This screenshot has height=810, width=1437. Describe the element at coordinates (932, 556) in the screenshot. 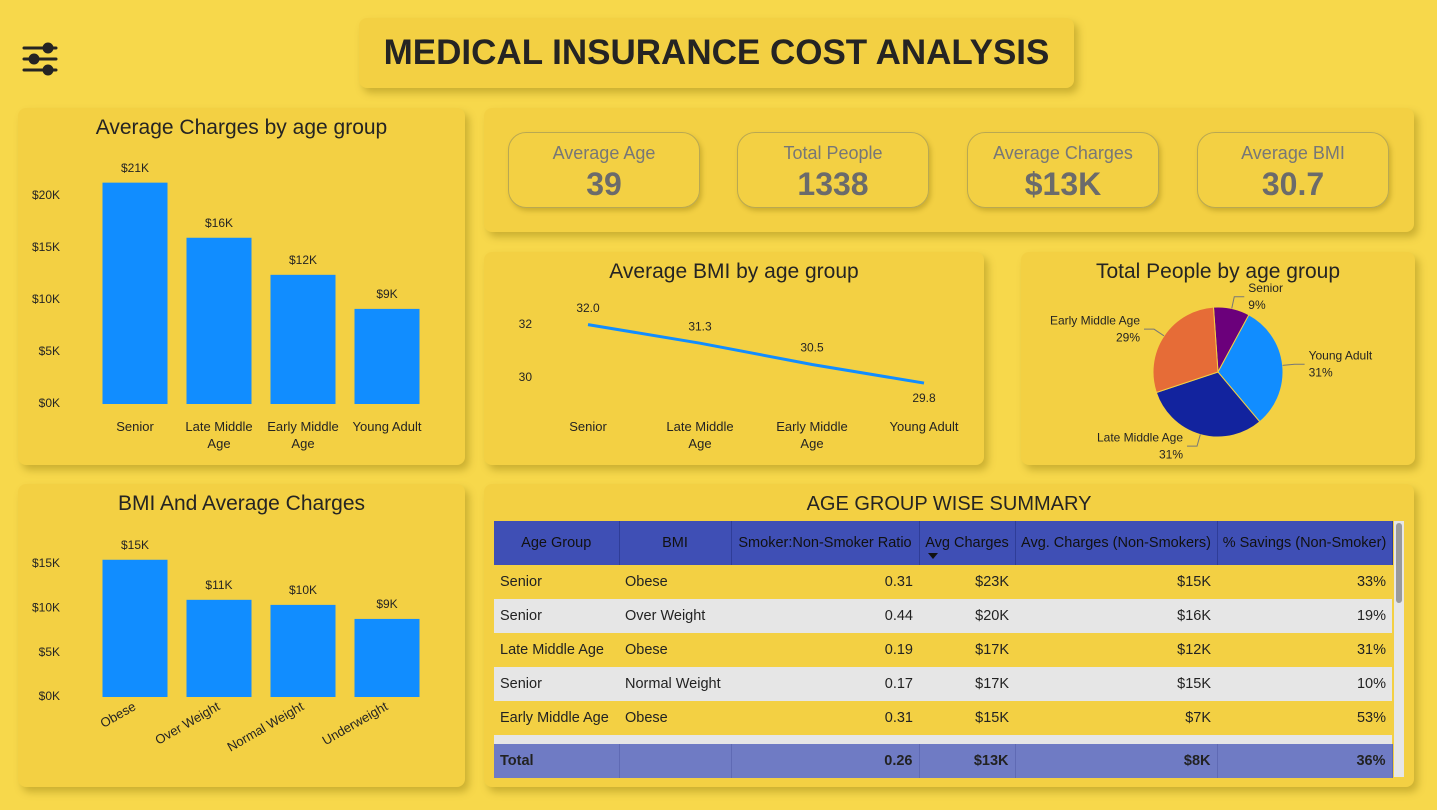

I see `sort-indicator` at that location.